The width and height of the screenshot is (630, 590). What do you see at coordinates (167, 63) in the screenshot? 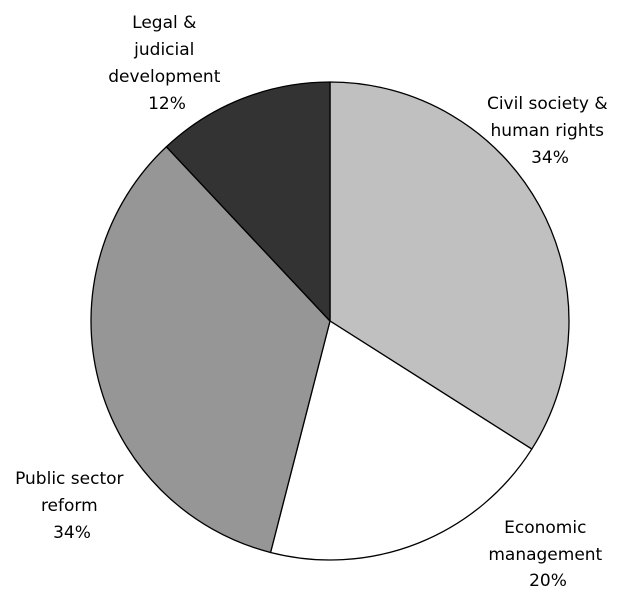
I see `slice-label-legal-judicial: Legal & judicial development 12%` at bounding box center [167, 63].